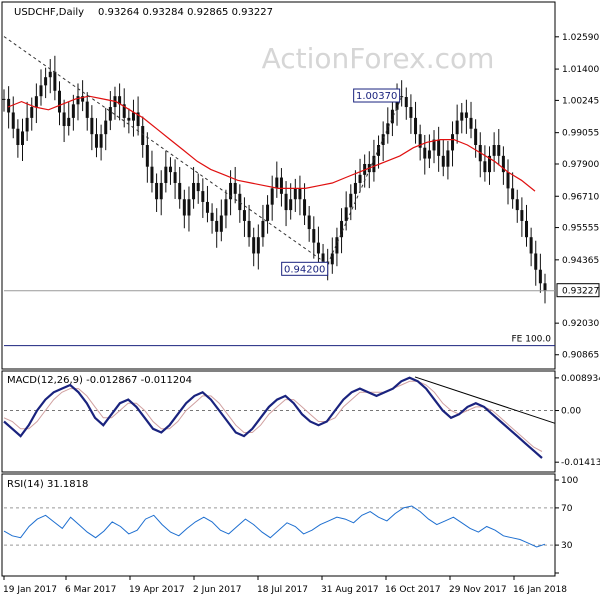 Image resolution: width=600 pixels, height=600 pixels. Describe the element at coordinates (580, 261) in the screenshot. I see `price-tick-label: 0.94365` at that location.